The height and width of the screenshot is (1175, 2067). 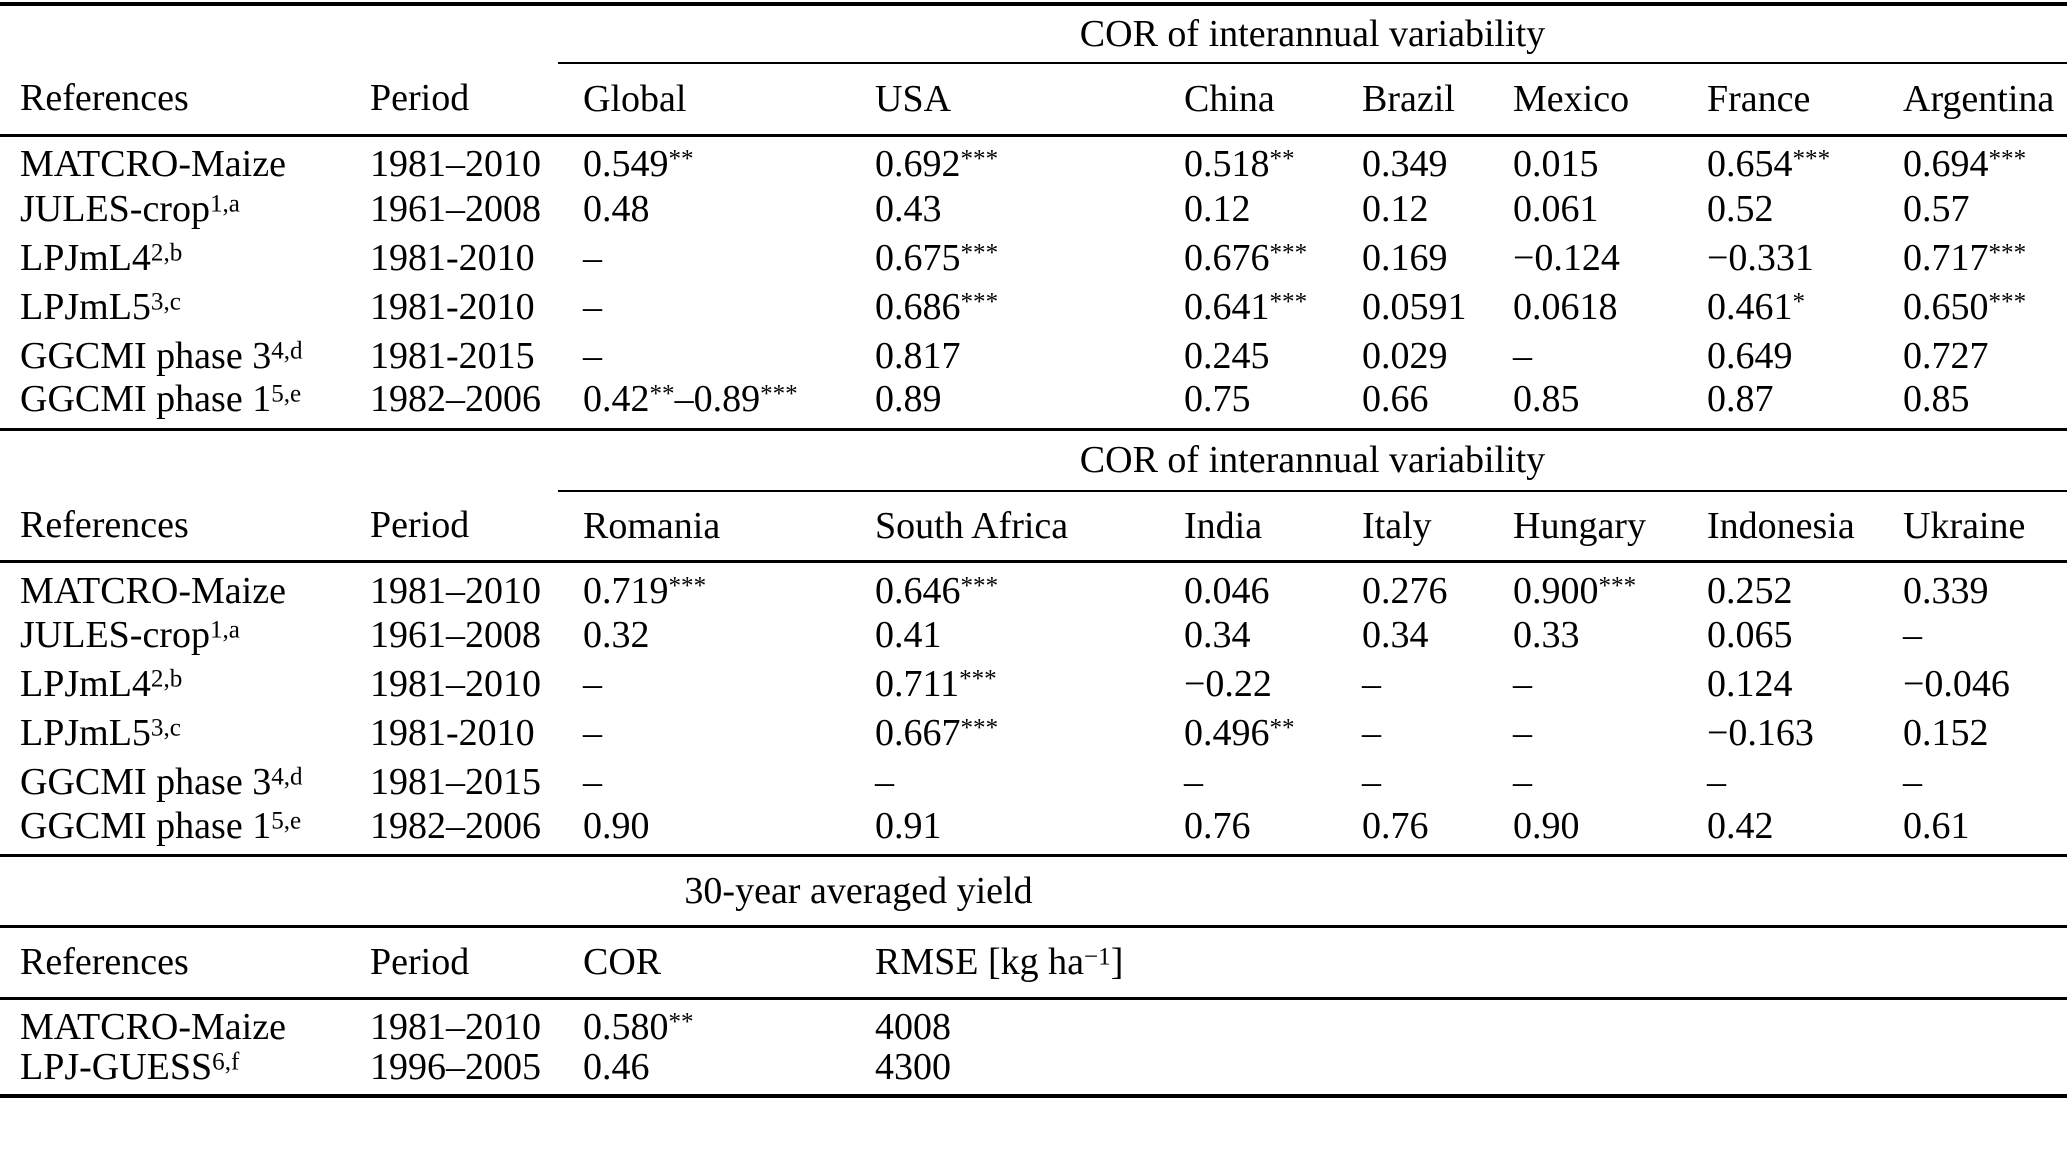 What do you see at coordinates (1936, 208) in the screenshot?
I see `cell-value: 0.57` at bounding box center [1936, 208].